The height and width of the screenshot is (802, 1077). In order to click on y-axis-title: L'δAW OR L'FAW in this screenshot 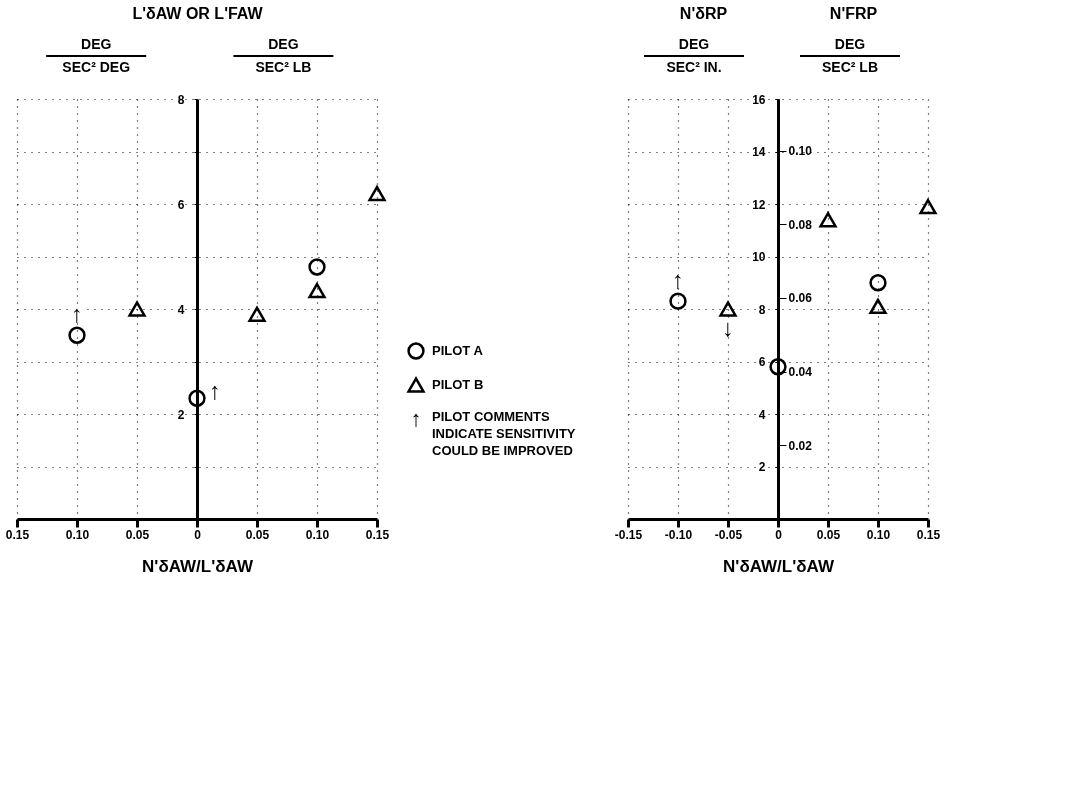, I will do `click(198, 13)`.